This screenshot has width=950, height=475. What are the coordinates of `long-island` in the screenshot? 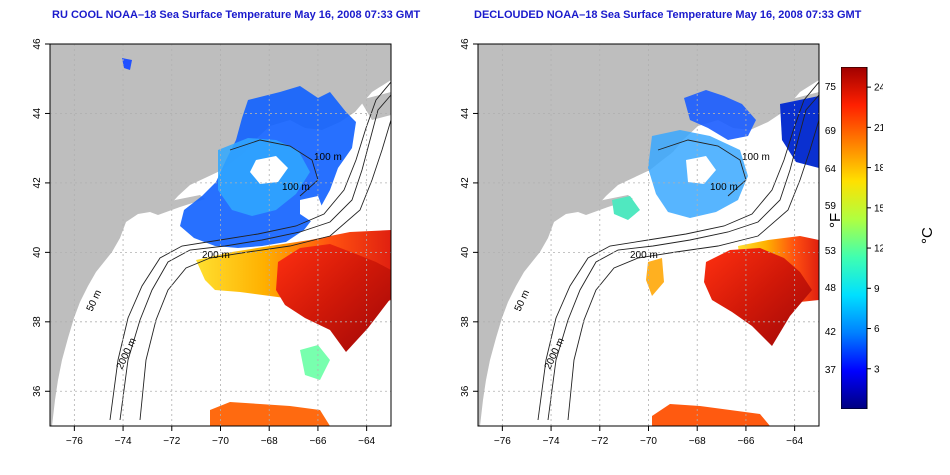 It's located at (177, 205).